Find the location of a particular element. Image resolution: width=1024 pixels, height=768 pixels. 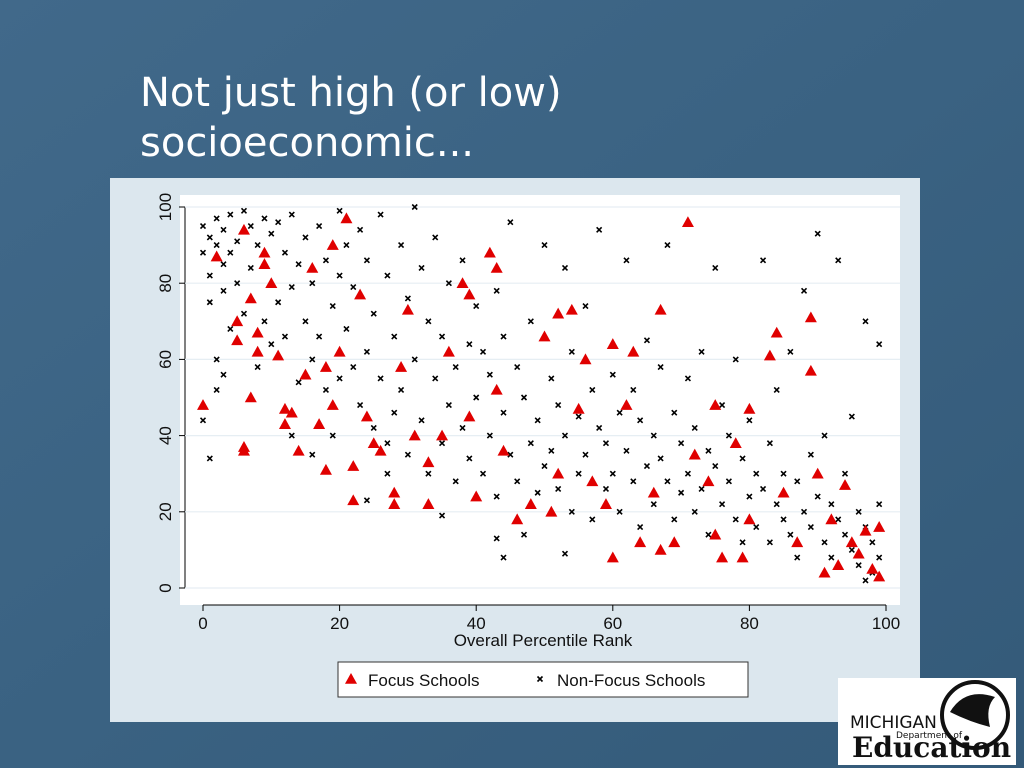

y-tick-label: 0 is located at coordinates (165, 587).